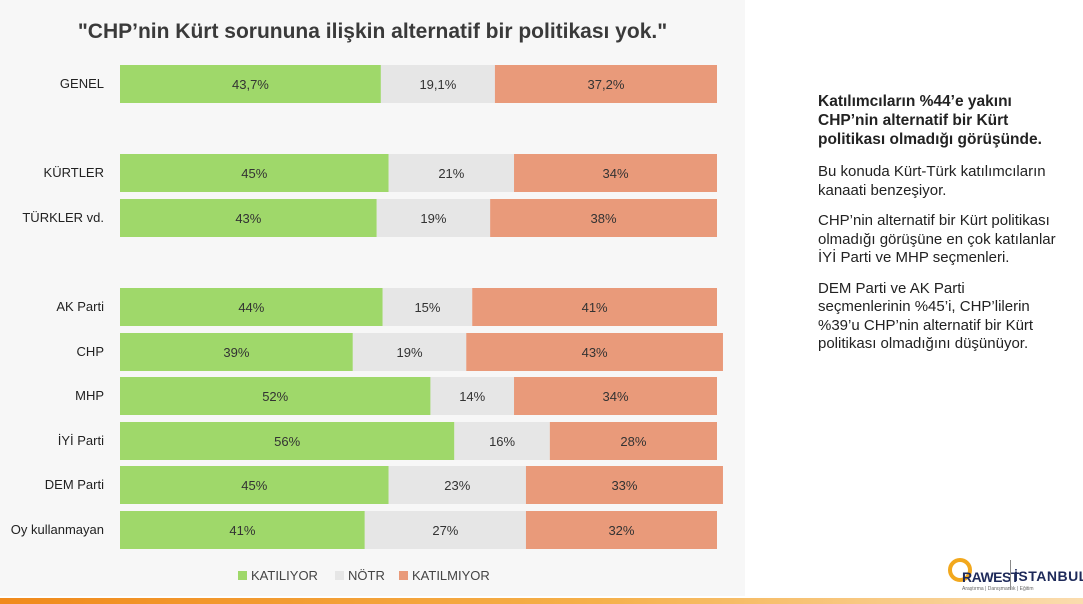 The width and height of the screenshot is (1083, 604). Describe the element at coordinates (80, 306) in the screenshot. I see `category-label: AK Parti` at that location.